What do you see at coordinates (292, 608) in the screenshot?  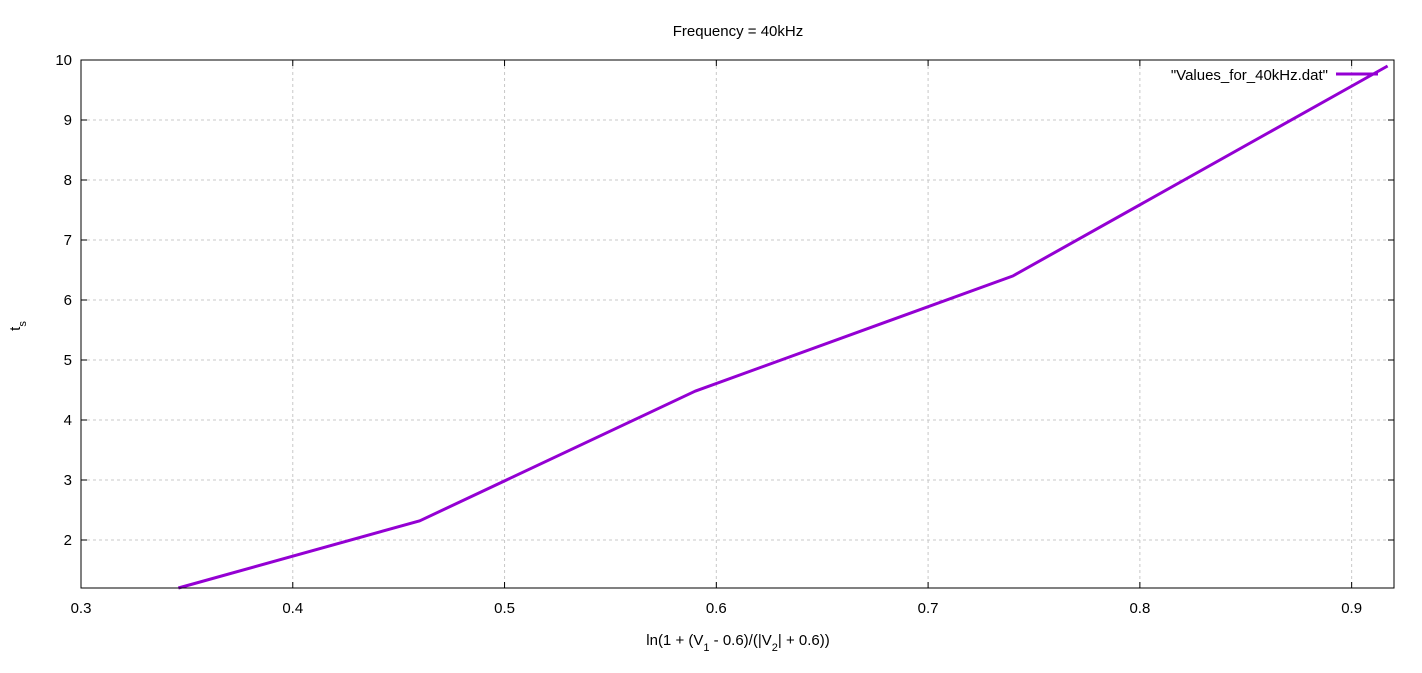 I see `x-tick-label: 0.4` at bounding box center [292, 608].